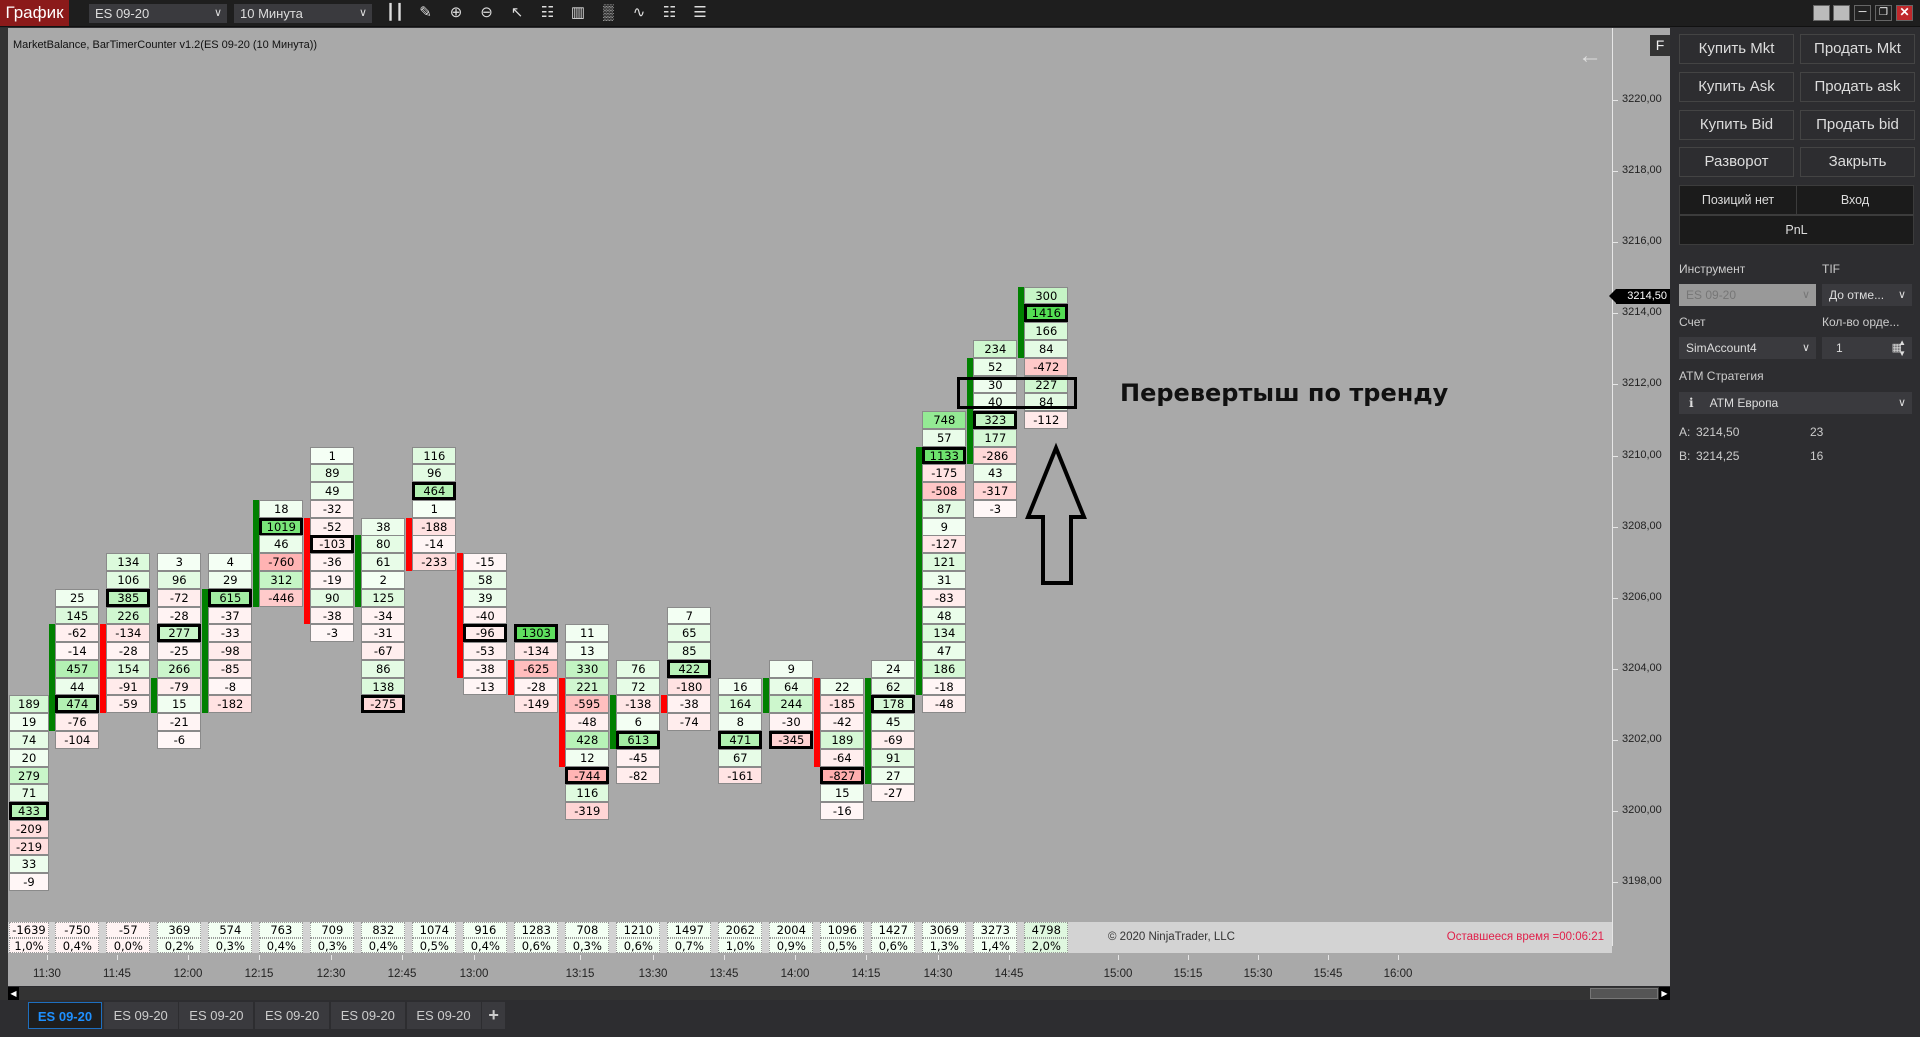 This screenshot has height=1037, width=1920. Describe the element at coordinates (29, 811) in the screenshot. I see `max-volume-cell: 433` at that location.